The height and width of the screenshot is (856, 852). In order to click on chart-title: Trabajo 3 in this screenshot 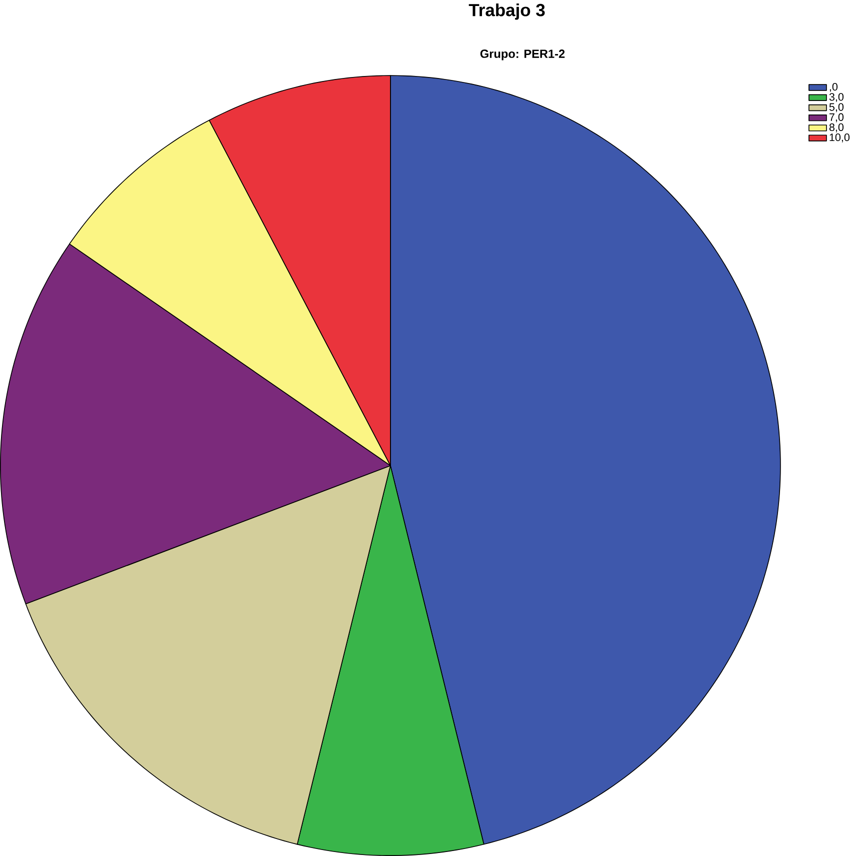, I will do `click(506, 11)`.